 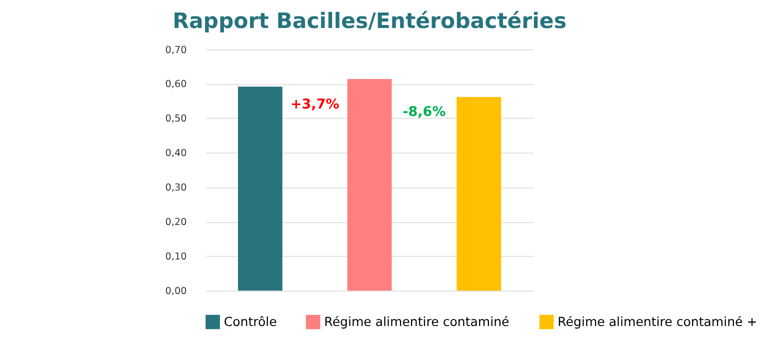 What do you see at coordinates (176, 291) in the screenshot?
I see `y-tick-label: 0,00` at bounding box center [176, 291].